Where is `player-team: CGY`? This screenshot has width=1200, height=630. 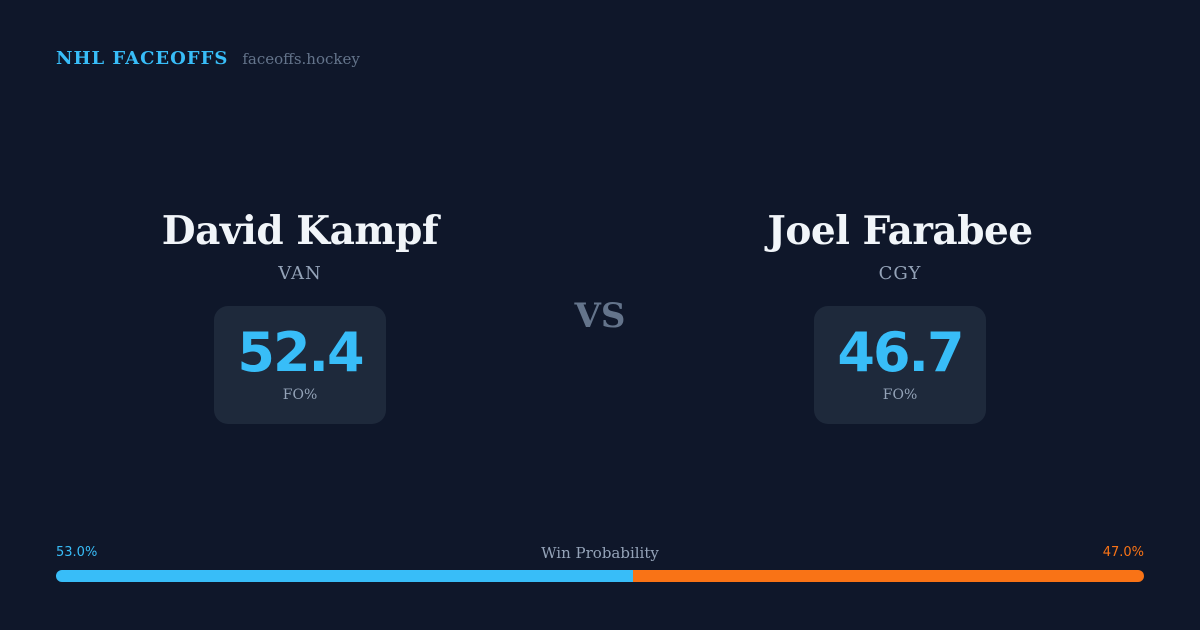
player-team: CGY is located at coordinates (900, 273).